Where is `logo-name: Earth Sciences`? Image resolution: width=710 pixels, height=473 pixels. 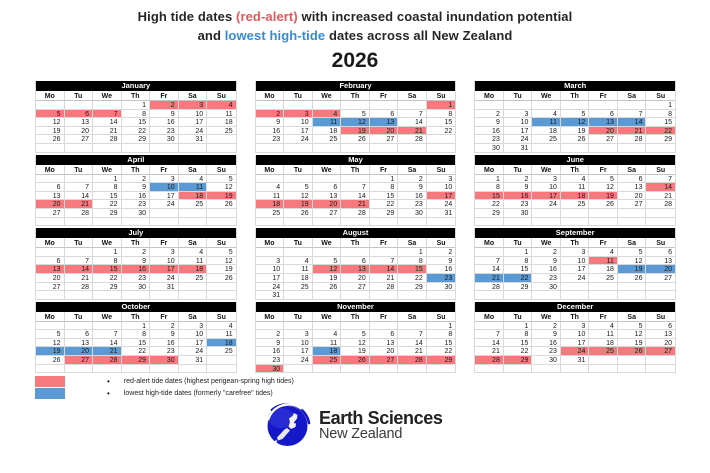
logo-name: Earth Sciences is located at coordinates (381, 417).